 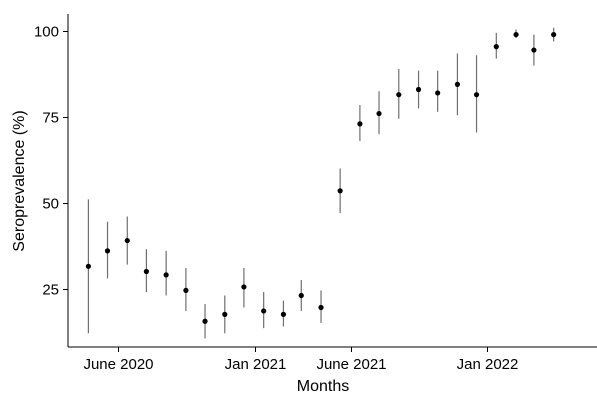 What do you see at coordinates (46, 32) in the screenshot?
I see `y-tick-label-100: 100` at bounding box center [46, 32].